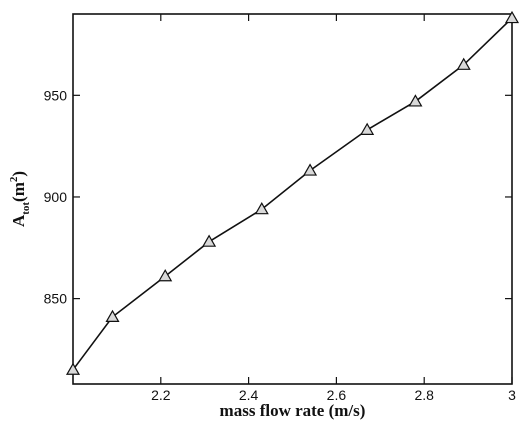  I want to click on y-axis-label: Atot(m2), so click(20, 199).